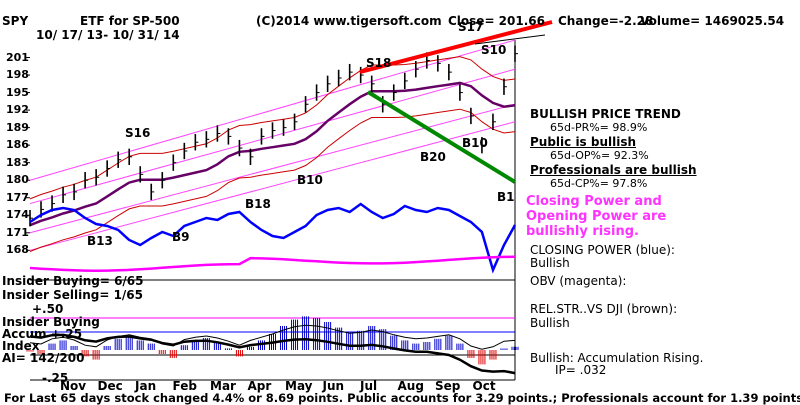  Describe the element at coordinates (259, 386) in the screenshot. I see `month-label-apr: Apr` at that location.